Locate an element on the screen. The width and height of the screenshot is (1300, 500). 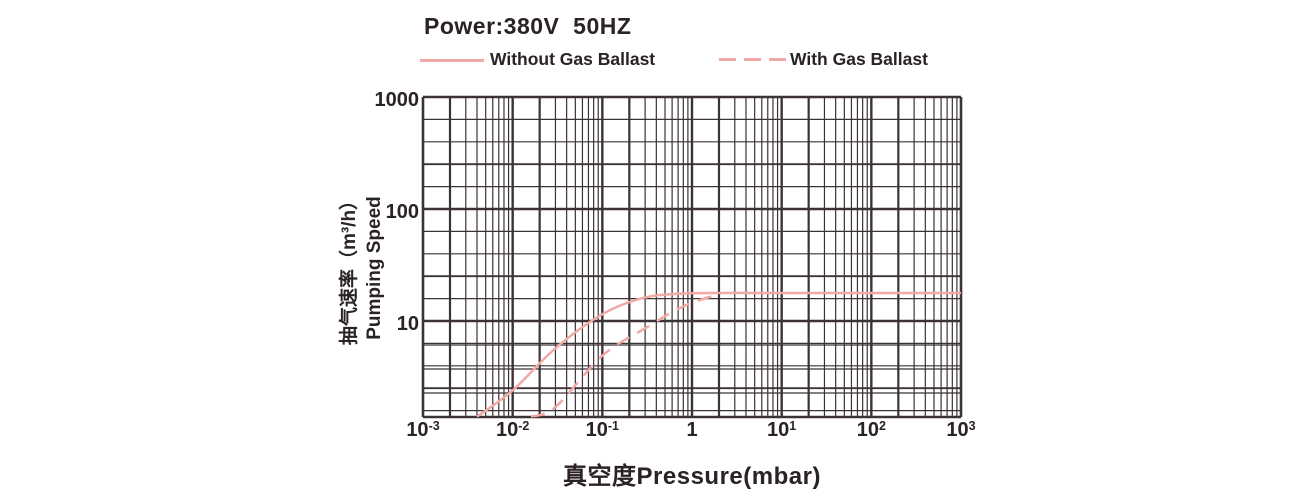
y-tick-label: 10 is located at coordinates (407, 324).